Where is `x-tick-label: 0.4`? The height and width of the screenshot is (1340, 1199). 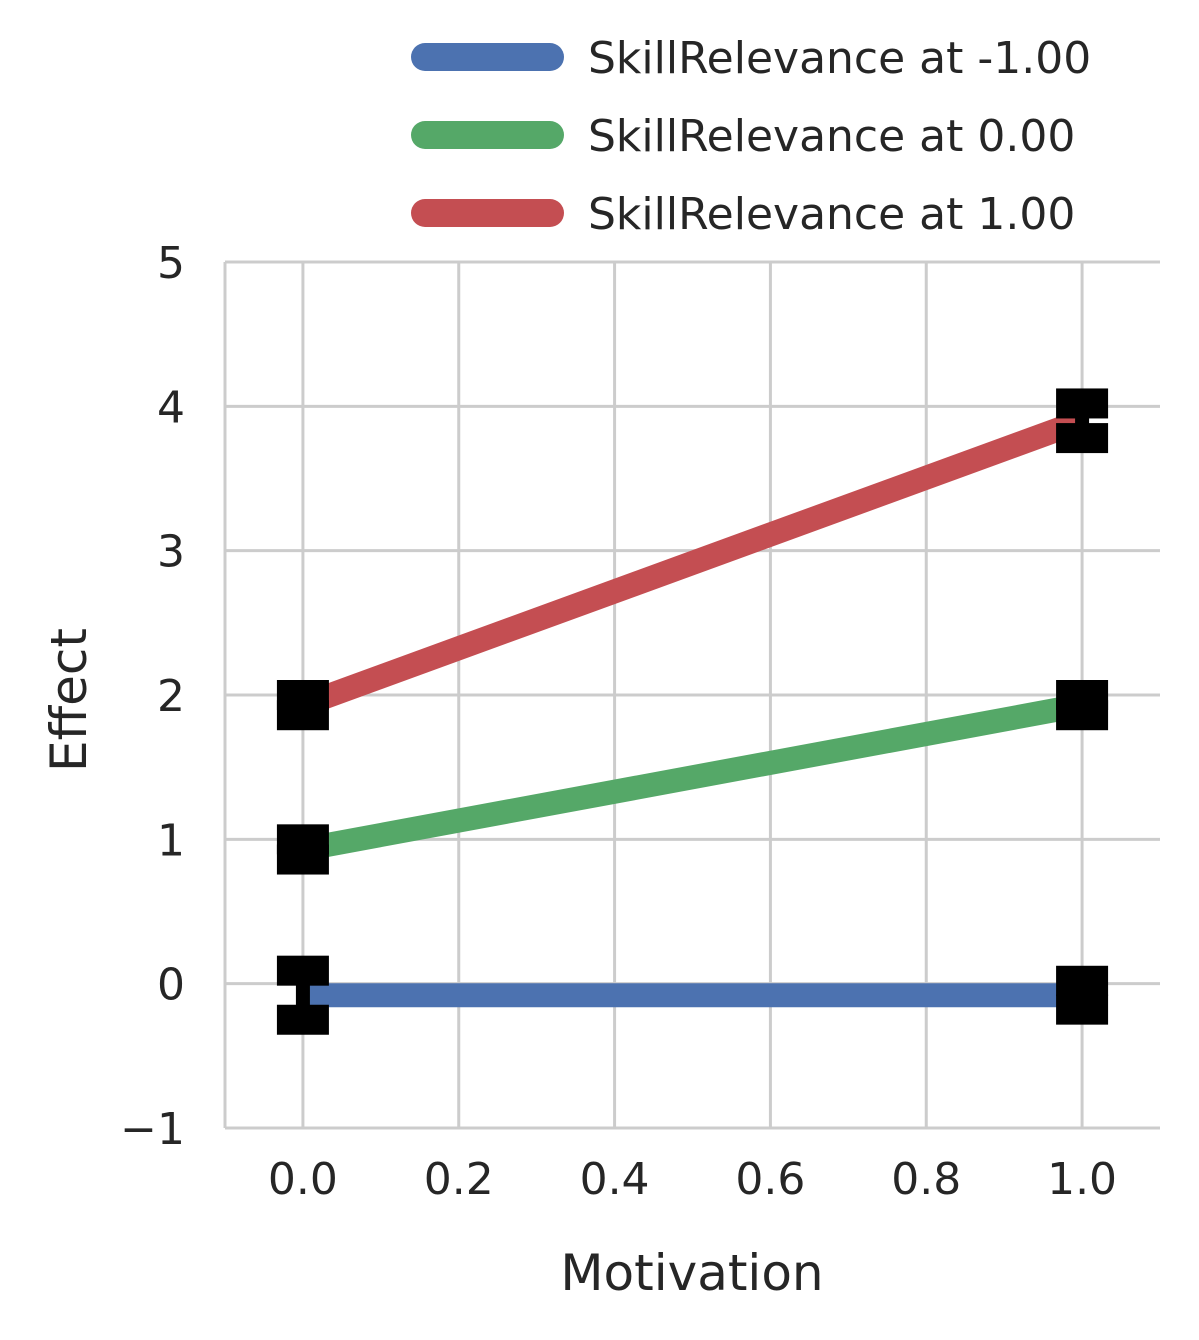 x-tick-label: 0.4 is located at coordinates (615, 1179).